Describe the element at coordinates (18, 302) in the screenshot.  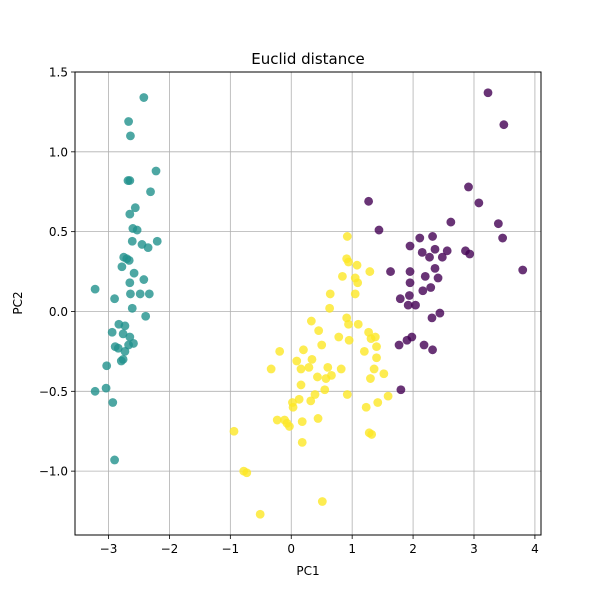
I see `y-axis-label: PC2` at that location.